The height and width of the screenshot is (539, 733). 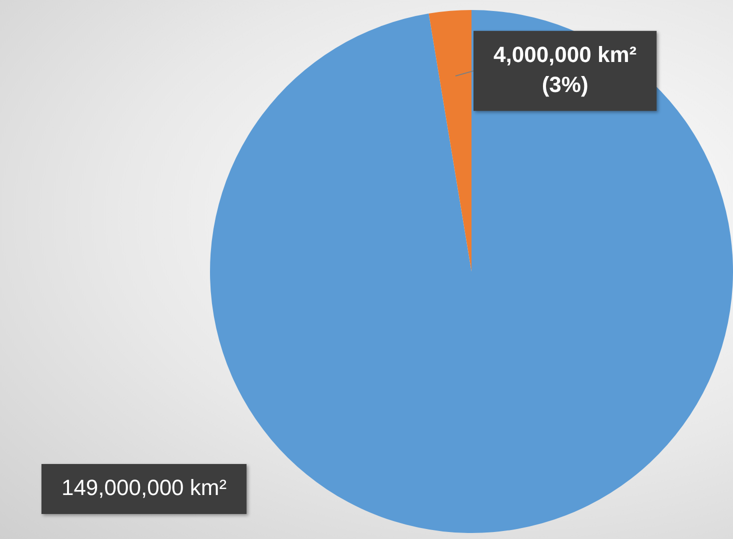 What do you see at coordinates (144, 487) in the screenshot?
I see `data-label: 149,000,000 km²` at bounding box center [144, 487].